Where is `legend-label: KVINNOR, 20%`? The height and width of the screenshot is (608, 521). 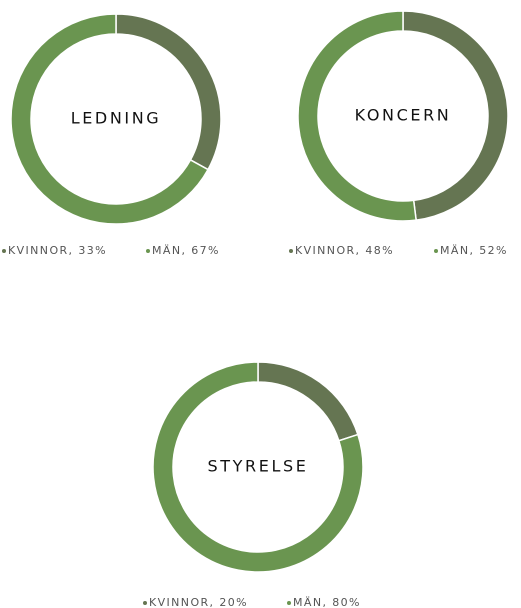
legend-label: KVINNOR, 20% is located at coordinates (198, 602).